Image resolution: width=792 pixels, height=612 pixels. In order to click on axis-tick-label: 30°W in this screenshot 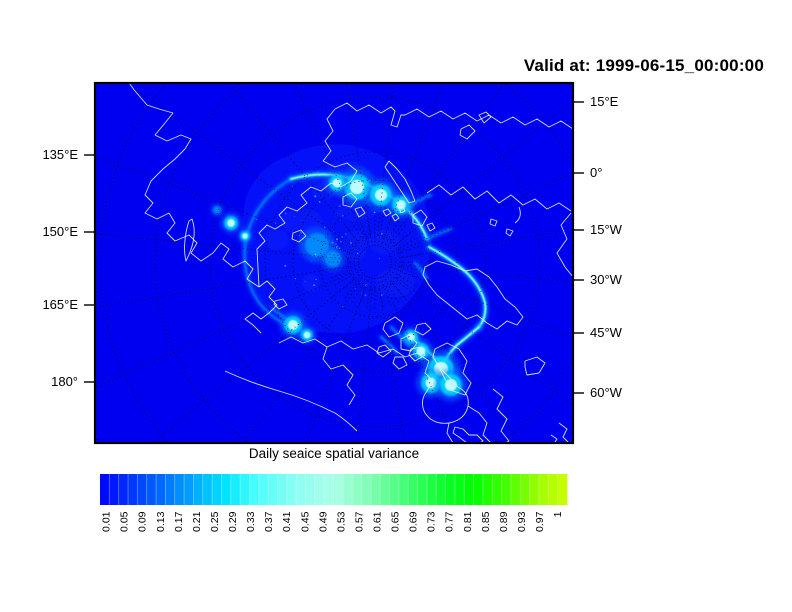, I will do `click(606, 279)`.